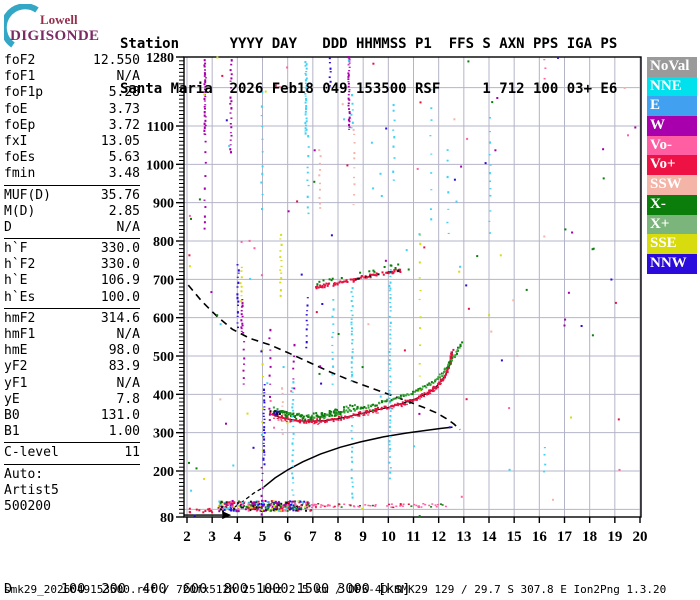 The width and height of the screenshot is (700, 600). I want to click on x-axis-label: 4, so click(238, 537).